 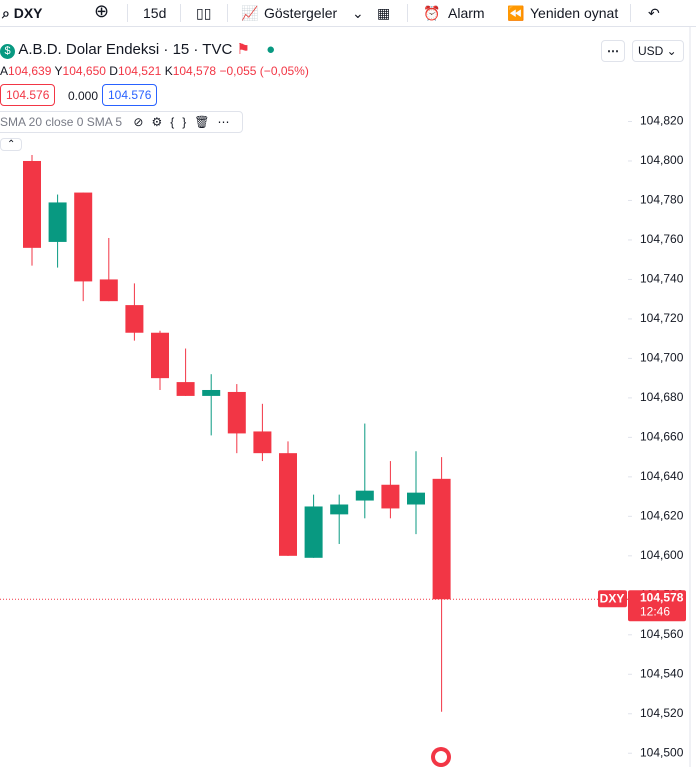 I want to click on indicator-name: SMA 20 close 0 SMA 5, so click(x=61, y=122).